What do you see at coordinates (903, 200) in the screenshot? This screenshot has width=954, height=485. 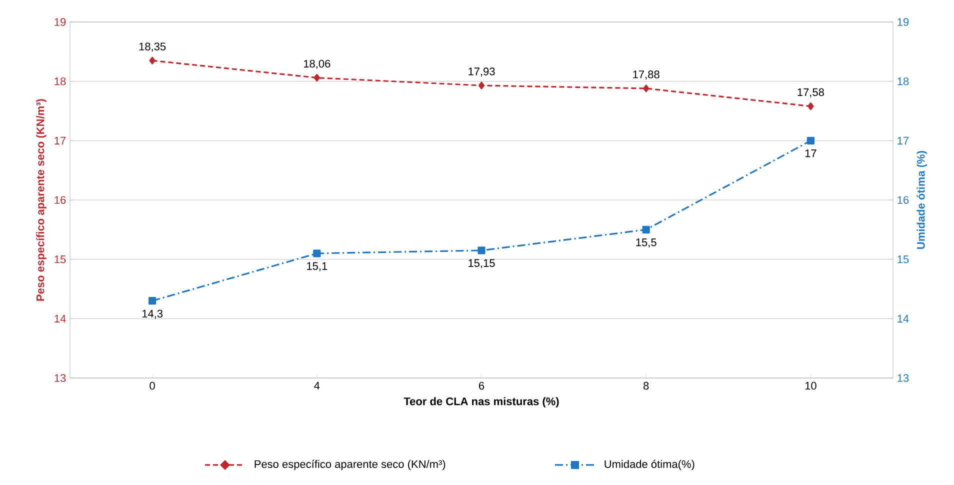 I see `y2-tick-label: 16` at bounding box center [903, 200].